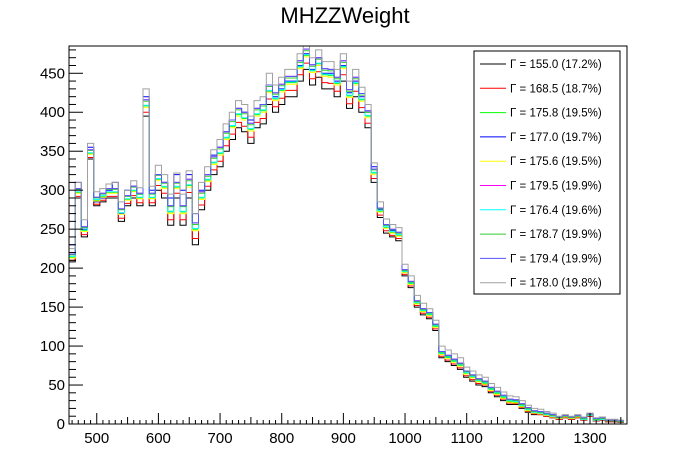  Describe the element at coordinates (556, 65) in the screenshot. I see `legend-entry-label: Γ = 155.0 (17.2%)` at that location.